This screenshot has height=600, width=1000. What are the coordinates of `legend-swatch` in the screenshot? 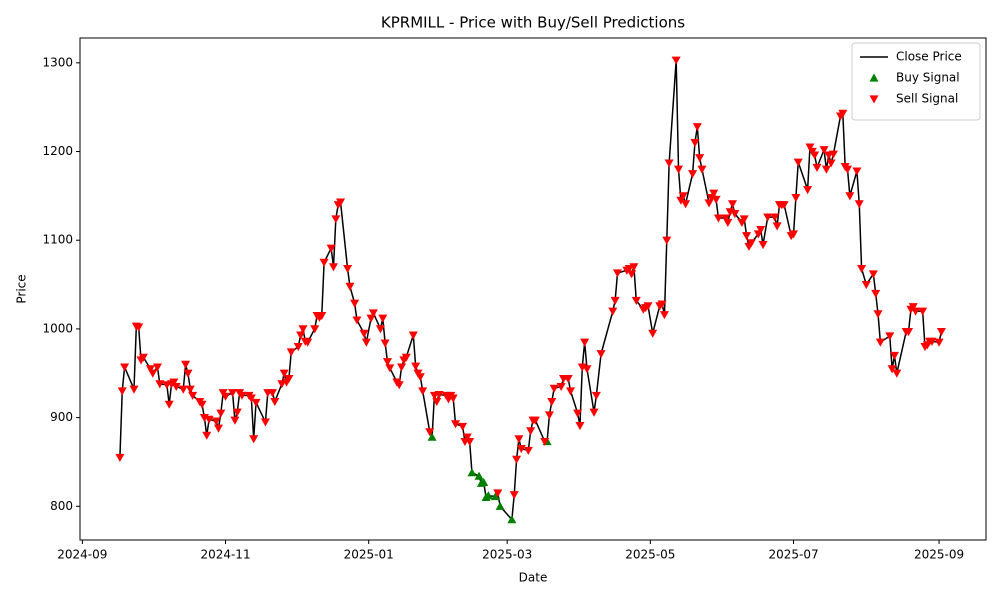 It's located at (874, 99).